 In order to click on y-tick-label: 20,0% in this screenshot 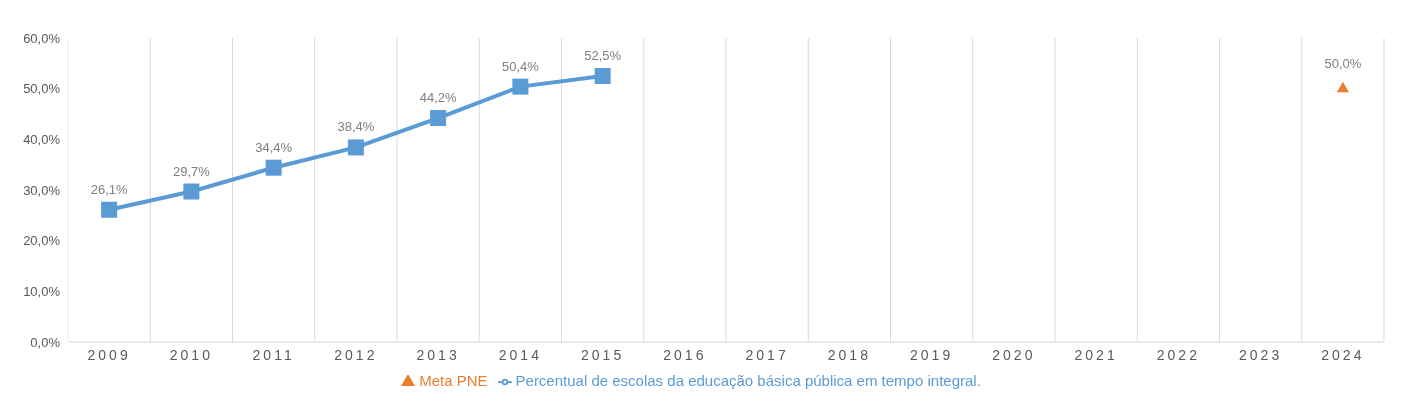, I will do `click(42, 241)`.